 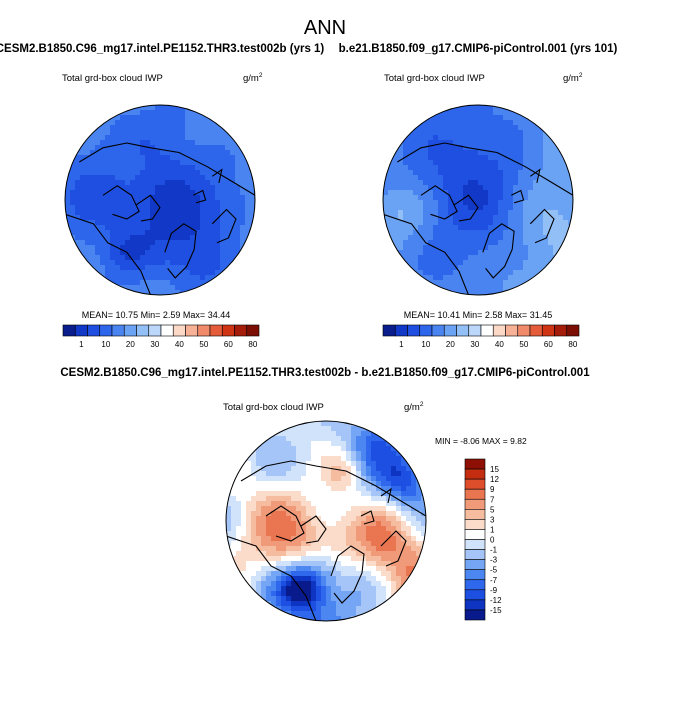 I want to click on coastline, so click(x=393, y=548).